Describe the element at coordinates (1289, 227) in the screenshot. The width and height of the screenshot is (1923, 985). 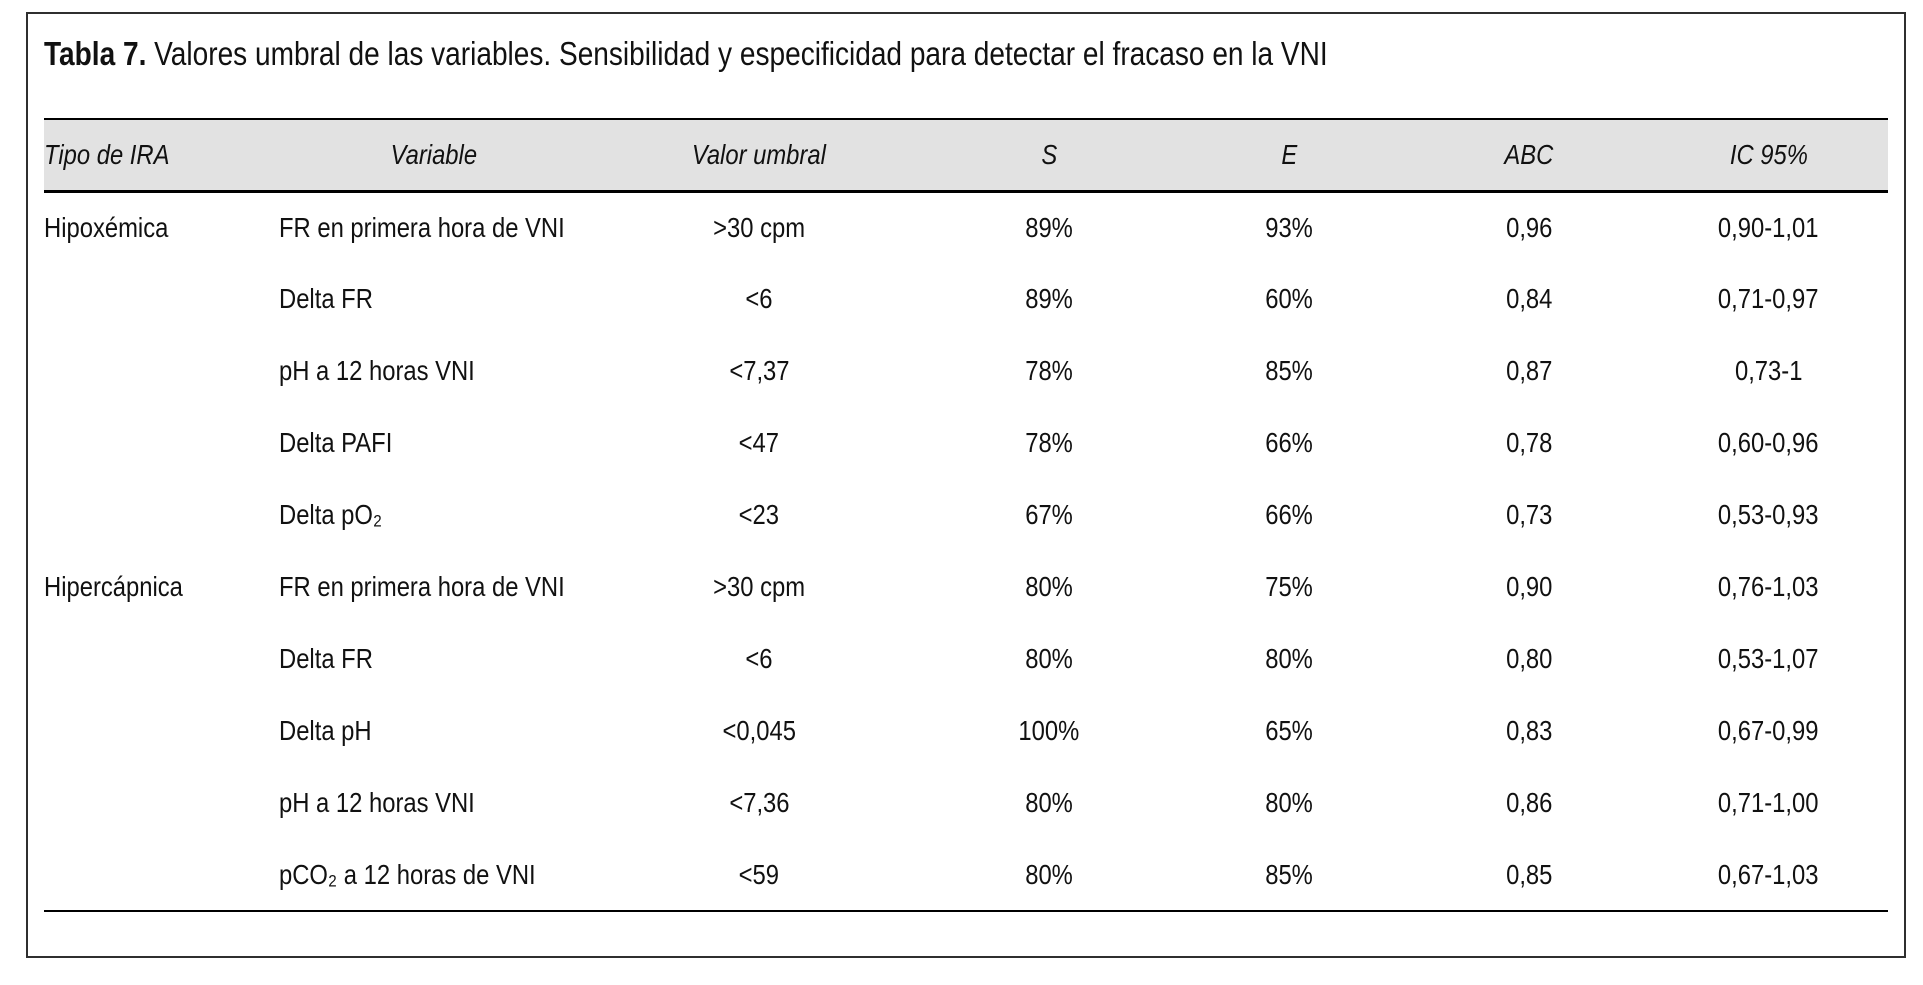
I see `cell-especificidad: 93%` at that location.